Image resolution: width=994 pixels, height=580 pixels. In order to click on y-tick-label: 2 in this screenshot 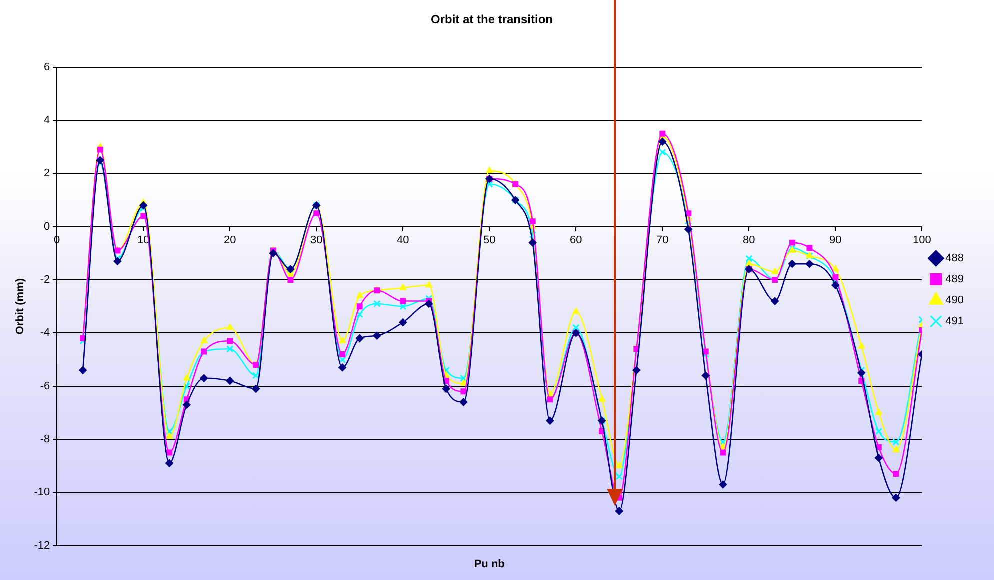, I will do `click(47, 174)`.